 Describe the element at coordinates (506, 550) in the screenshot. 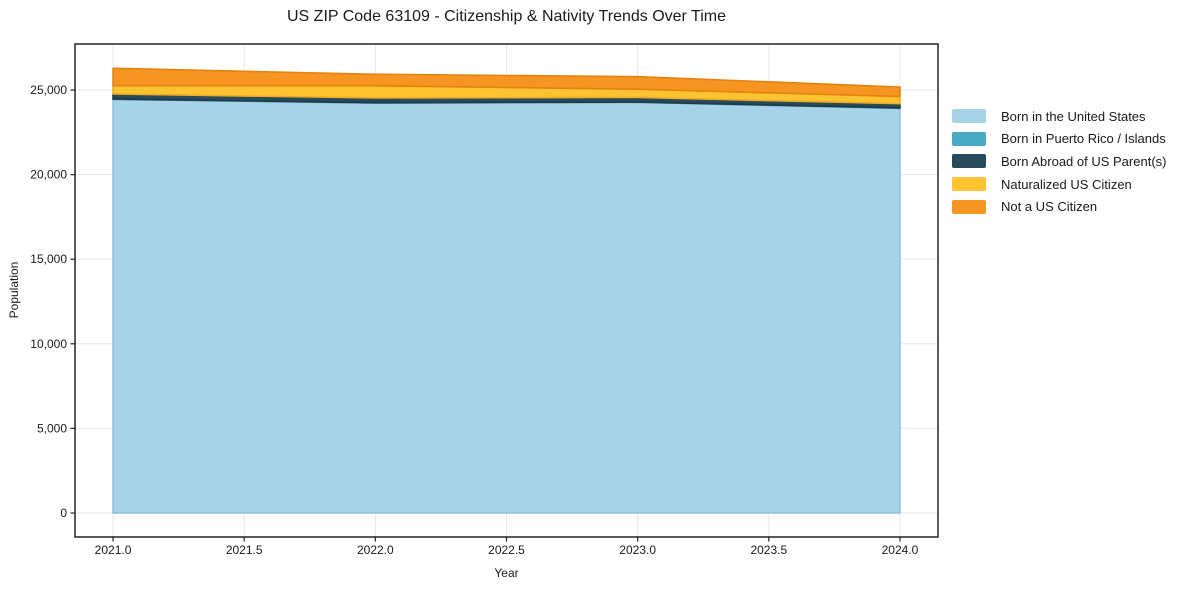

I see `x-tick-label: 2022.5` at that location.